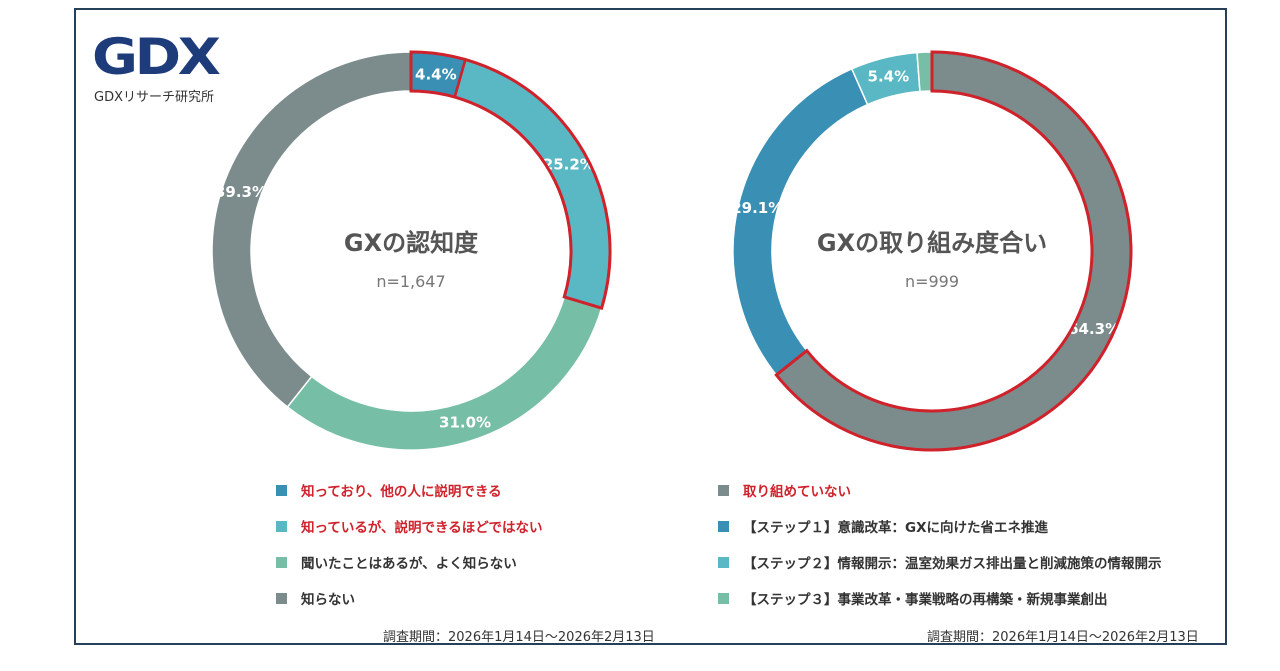 The height and width of the screenshot is (671, 1280). Describe the element at coordinates (422, 528) in the screenshot. I see `legend-label: 知っているが、説明できるほどではない` at that location.